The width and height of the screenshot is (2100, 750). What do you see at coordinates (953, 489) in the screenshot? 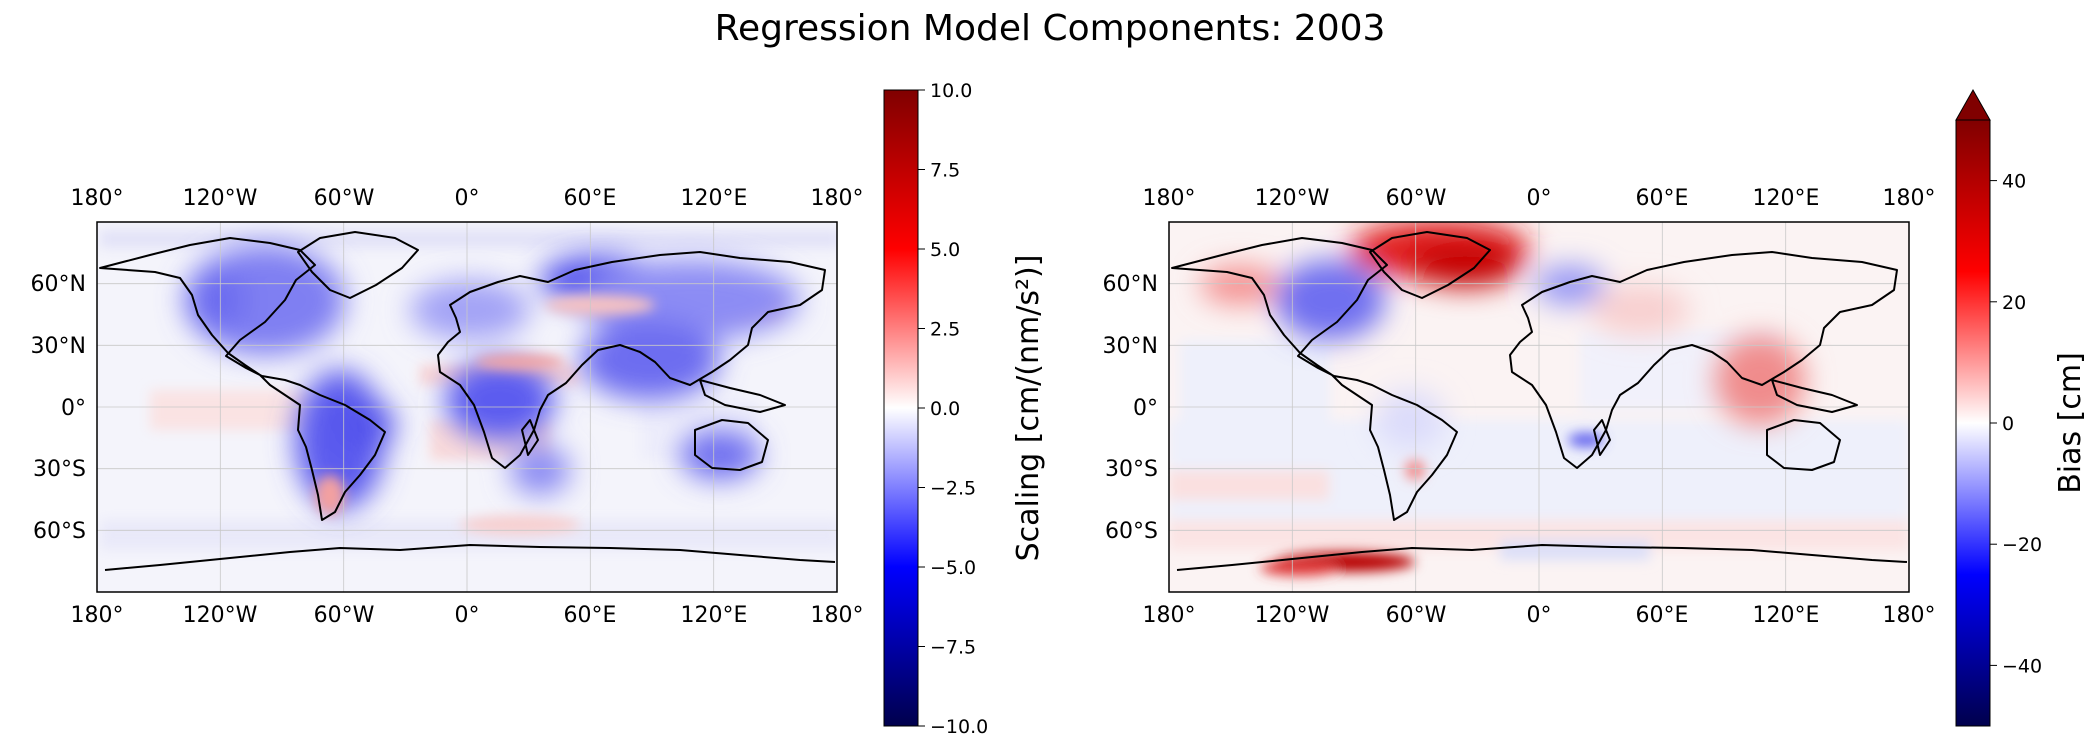
I see `scaling-colorbar-tick-label: −2.5` at bounding box center [953, 489].